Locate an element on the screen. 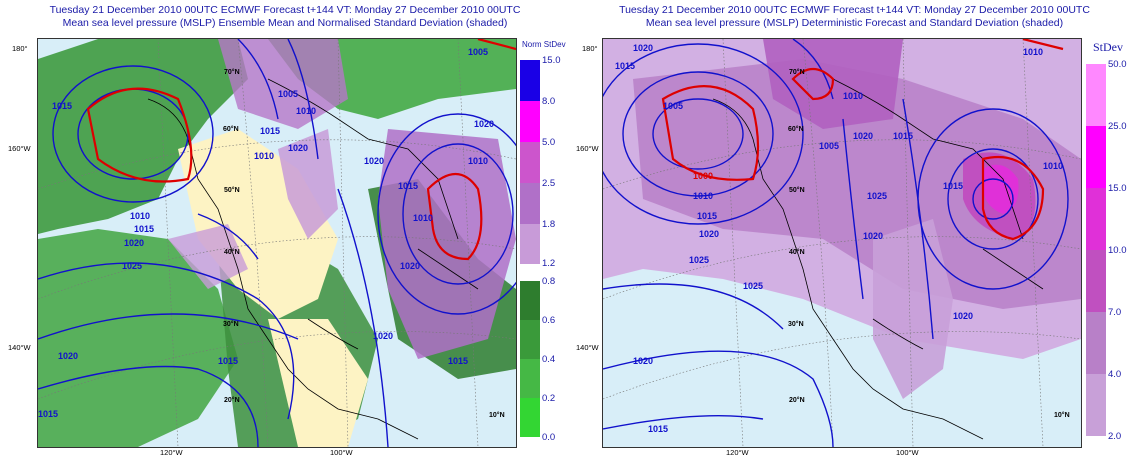 The width and height of the screenshot is (1139, 466). right-colorbar-title: StDev is located at coordinates (1108, 47).